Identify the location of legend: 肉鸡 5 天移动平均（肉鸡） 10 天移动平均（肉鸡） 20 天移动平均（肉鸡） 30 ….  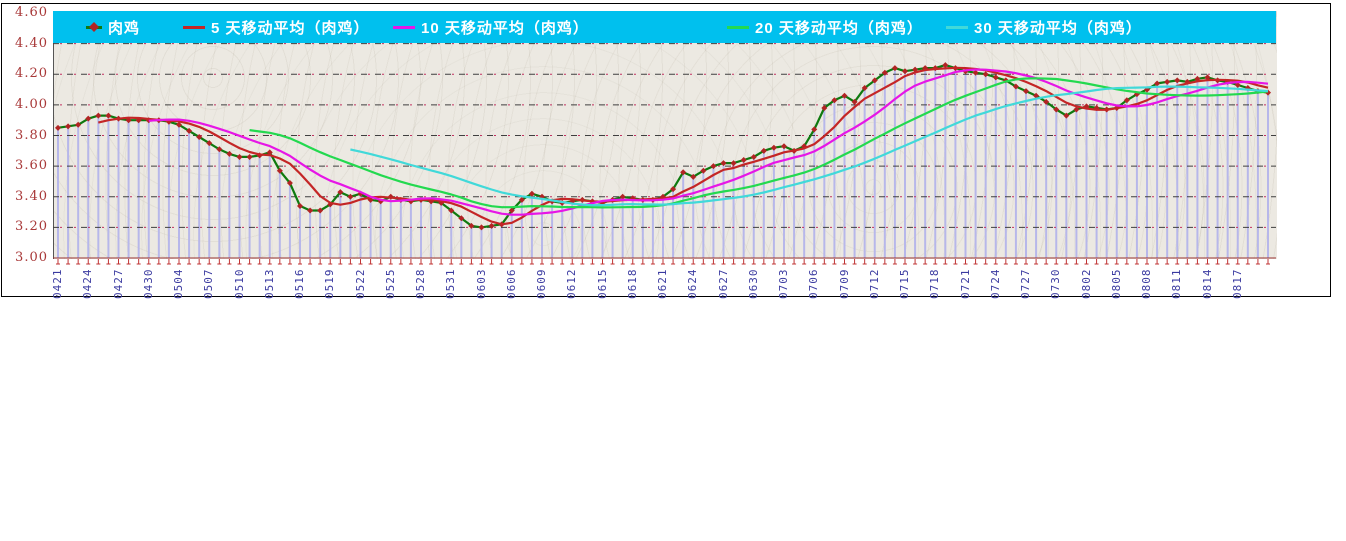
(664, 27).